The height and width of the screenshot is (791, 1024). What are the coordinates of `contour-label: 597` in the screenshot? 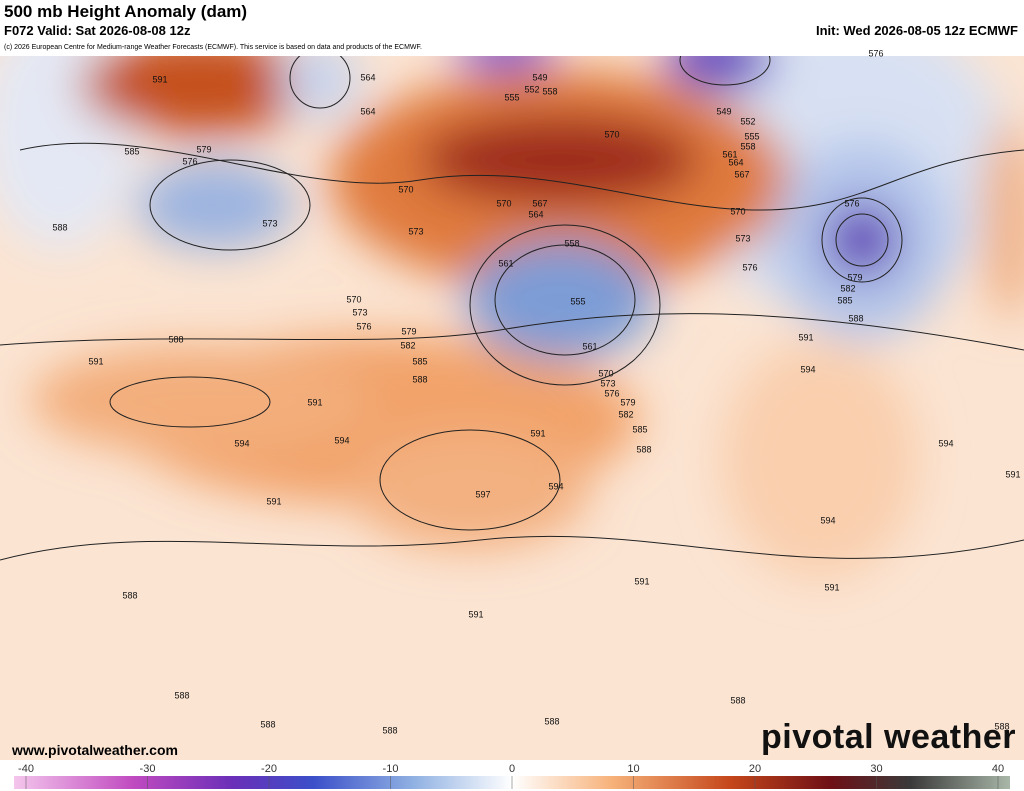 It's located at (482, 494).